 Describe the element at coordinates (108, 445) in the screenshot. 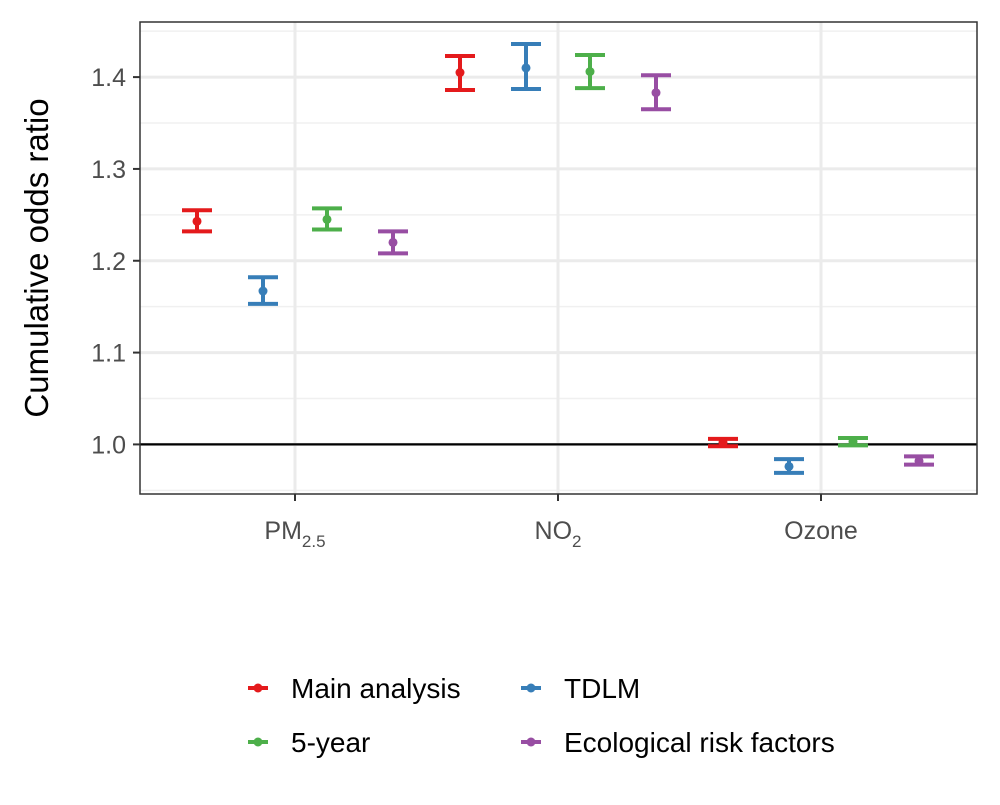

I see `y-tick-label: 1.0` at that location.